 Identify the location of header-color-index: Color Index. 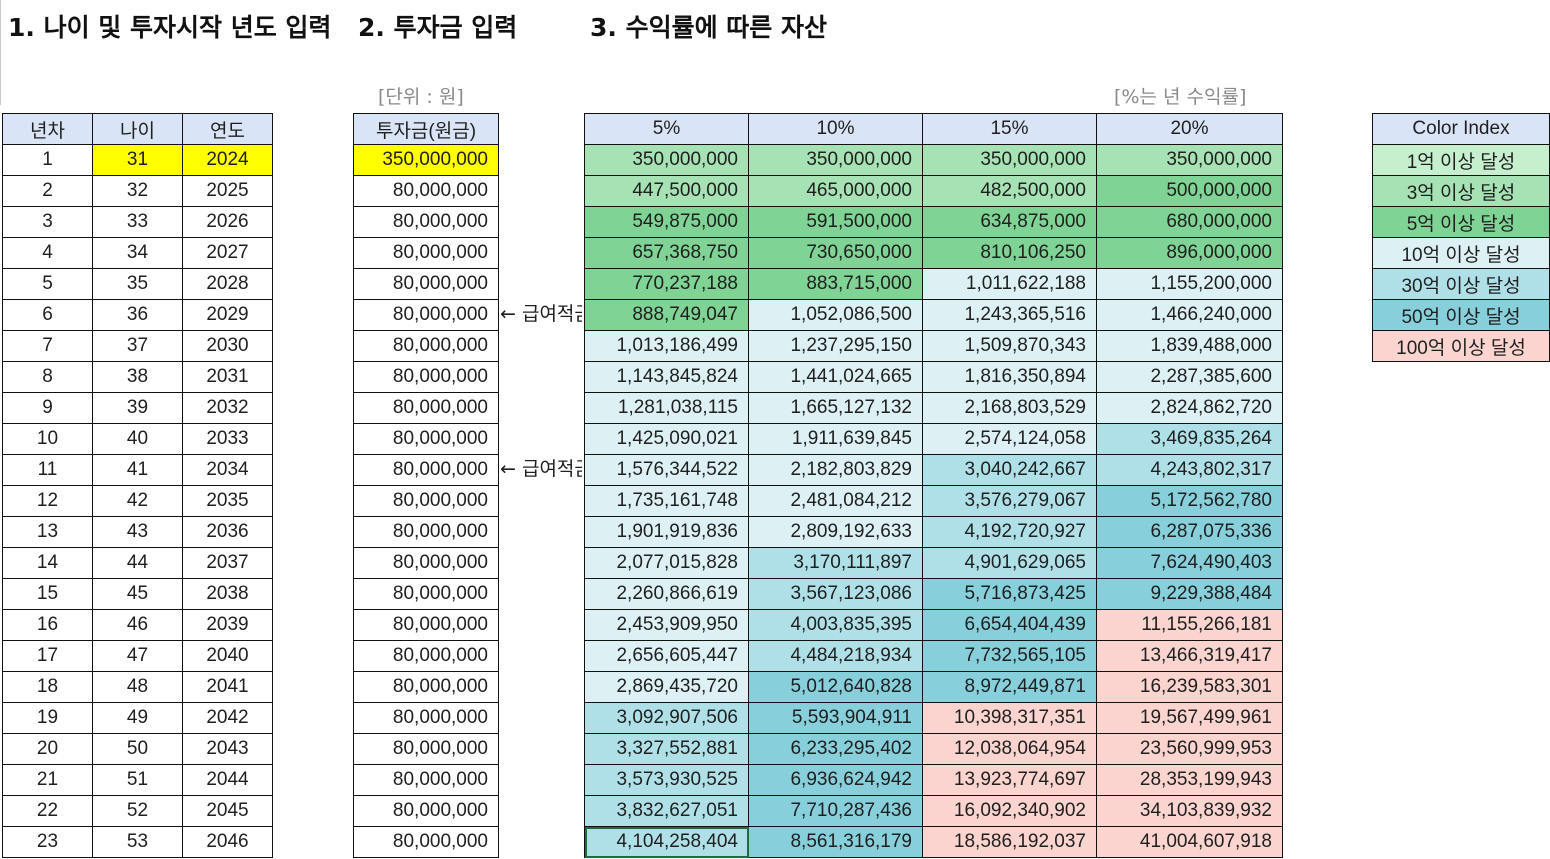
(1461, 129).